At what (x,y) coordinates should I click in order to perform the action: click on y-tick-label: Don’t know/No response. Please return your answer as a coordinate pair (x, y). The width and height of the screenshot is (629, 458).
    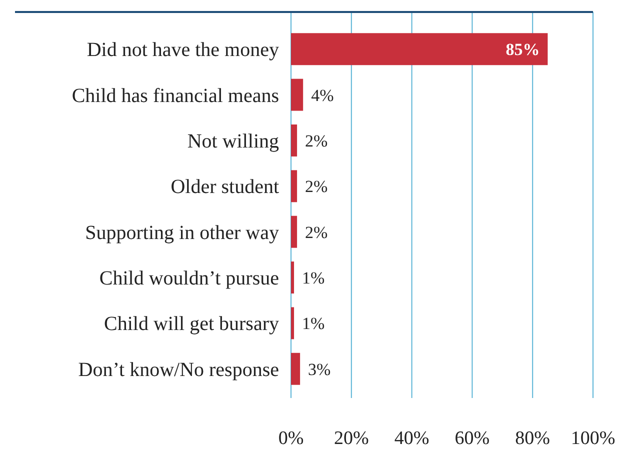
    Looking at the image, I should click on (179, 369).